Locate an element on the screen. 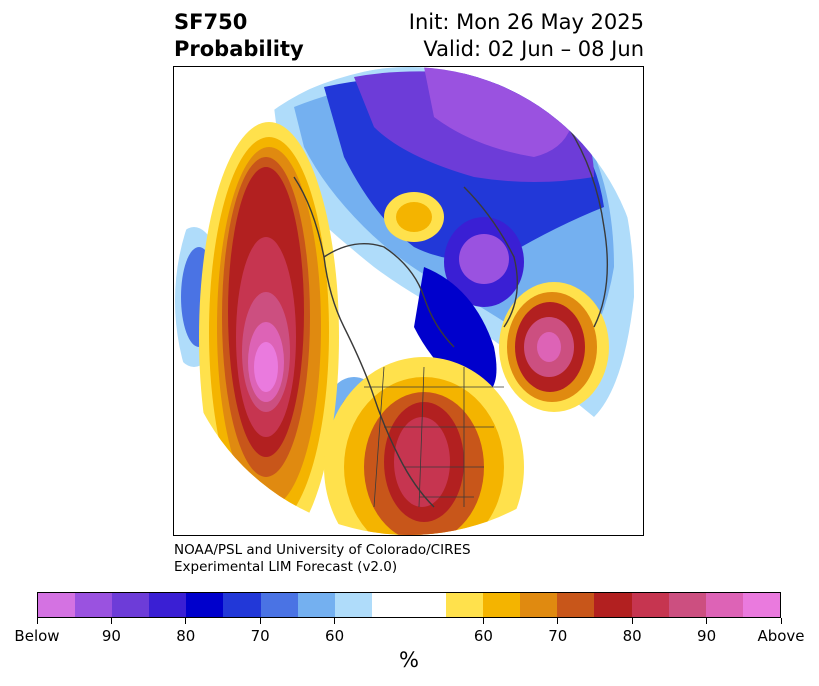 The image size is (819, 686). valid-range: Valid: 02 Jun – 08 Jun is located at coordinates (533, 49).